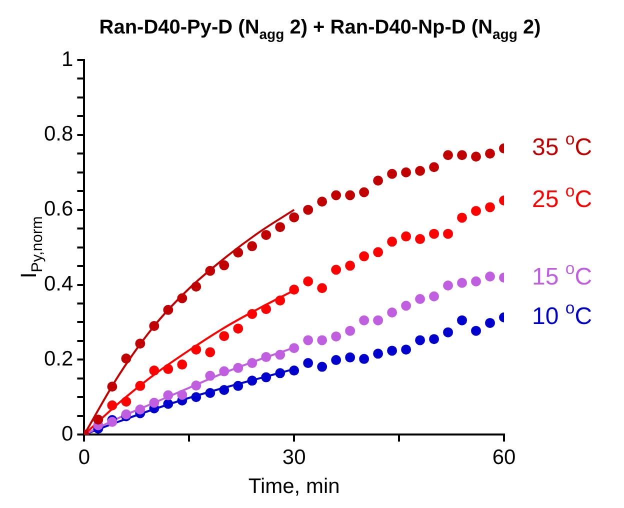 The width and height of the screenshot is (624, 508). Describe the element at coordinates (294, 486) in the screenshot. I see `x-axis-title: Time, min` at that location.